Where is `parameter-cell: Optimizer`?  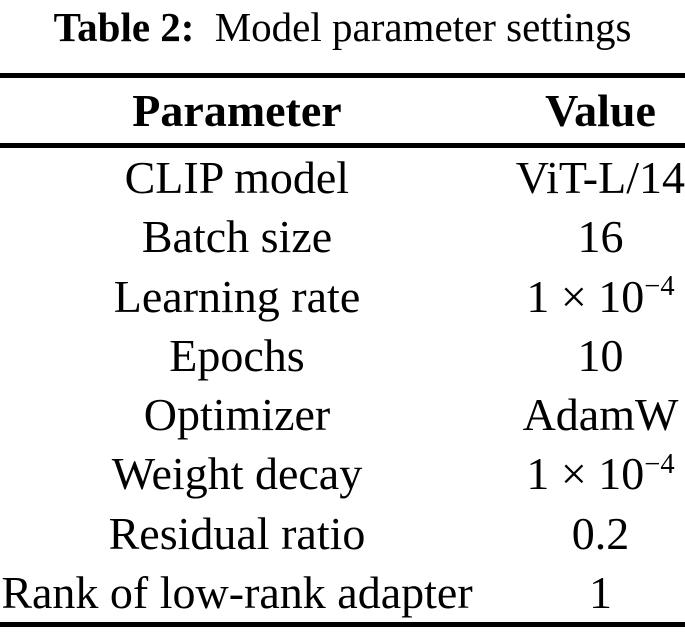 parameter-cell: Optimizer is located at coordinates (237, 415).